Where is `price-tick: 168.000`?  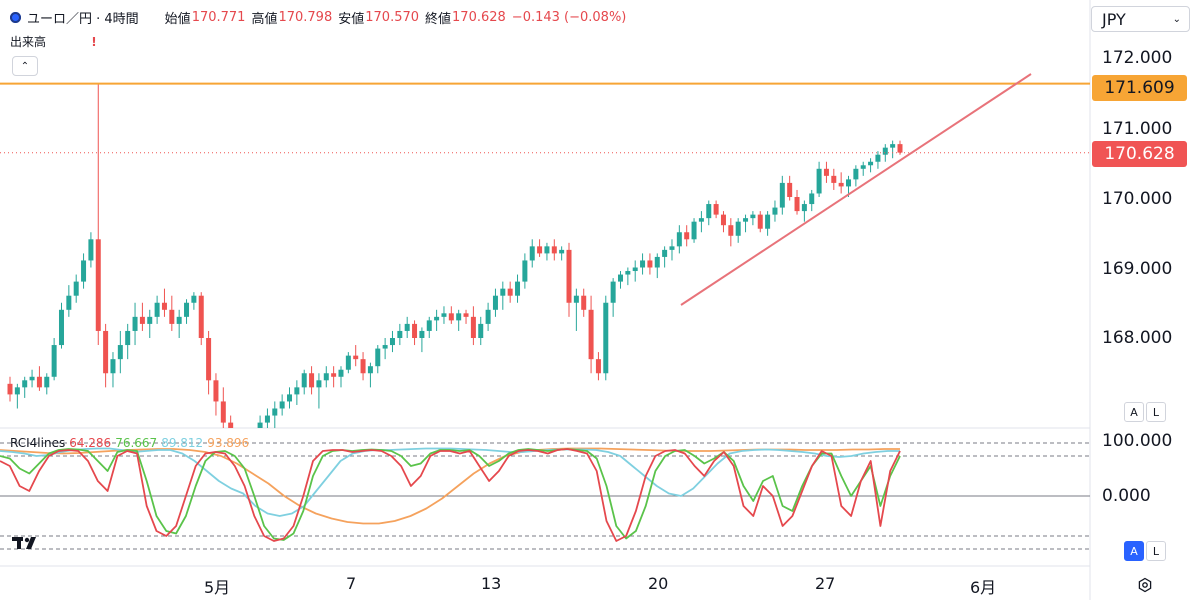 price-tick: 168.000 is located at coordinates (1137, 338).